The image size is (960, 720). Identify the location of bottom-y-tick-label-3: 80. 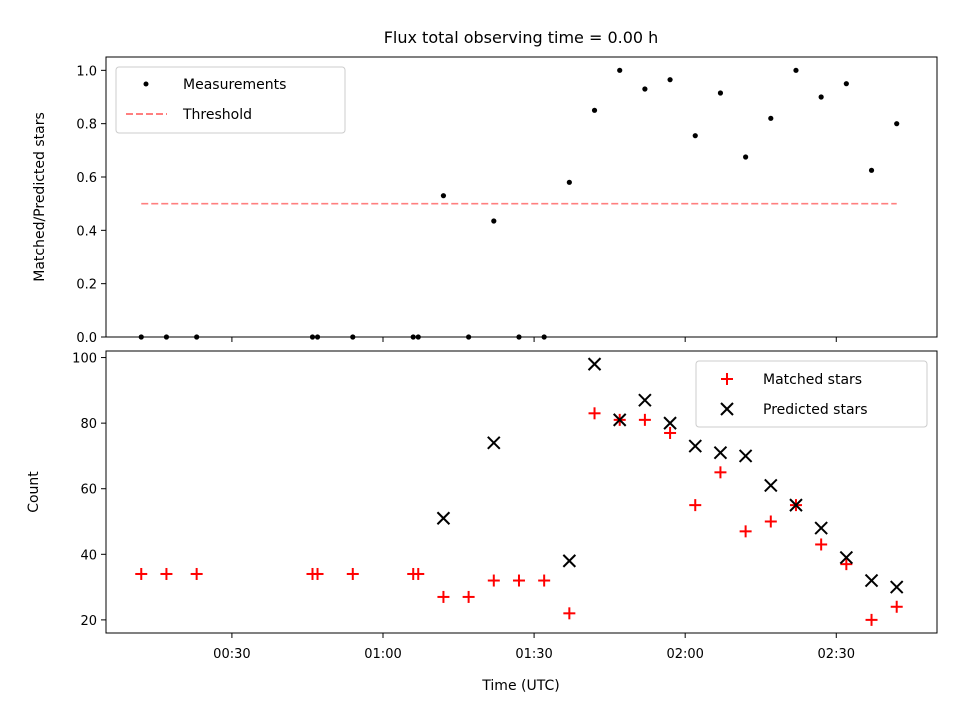
(88, 424).